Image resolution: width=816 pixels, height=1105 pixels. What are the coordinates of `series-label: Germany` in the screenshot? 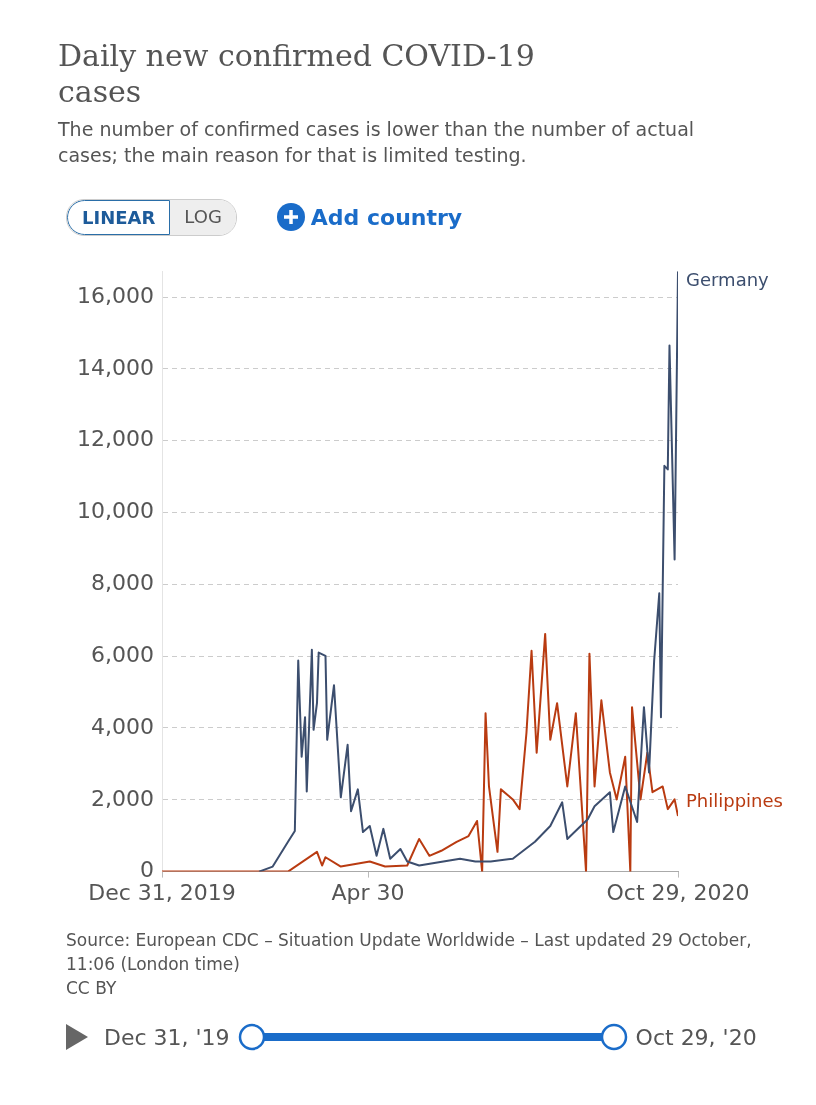 It's located at (728, 279).